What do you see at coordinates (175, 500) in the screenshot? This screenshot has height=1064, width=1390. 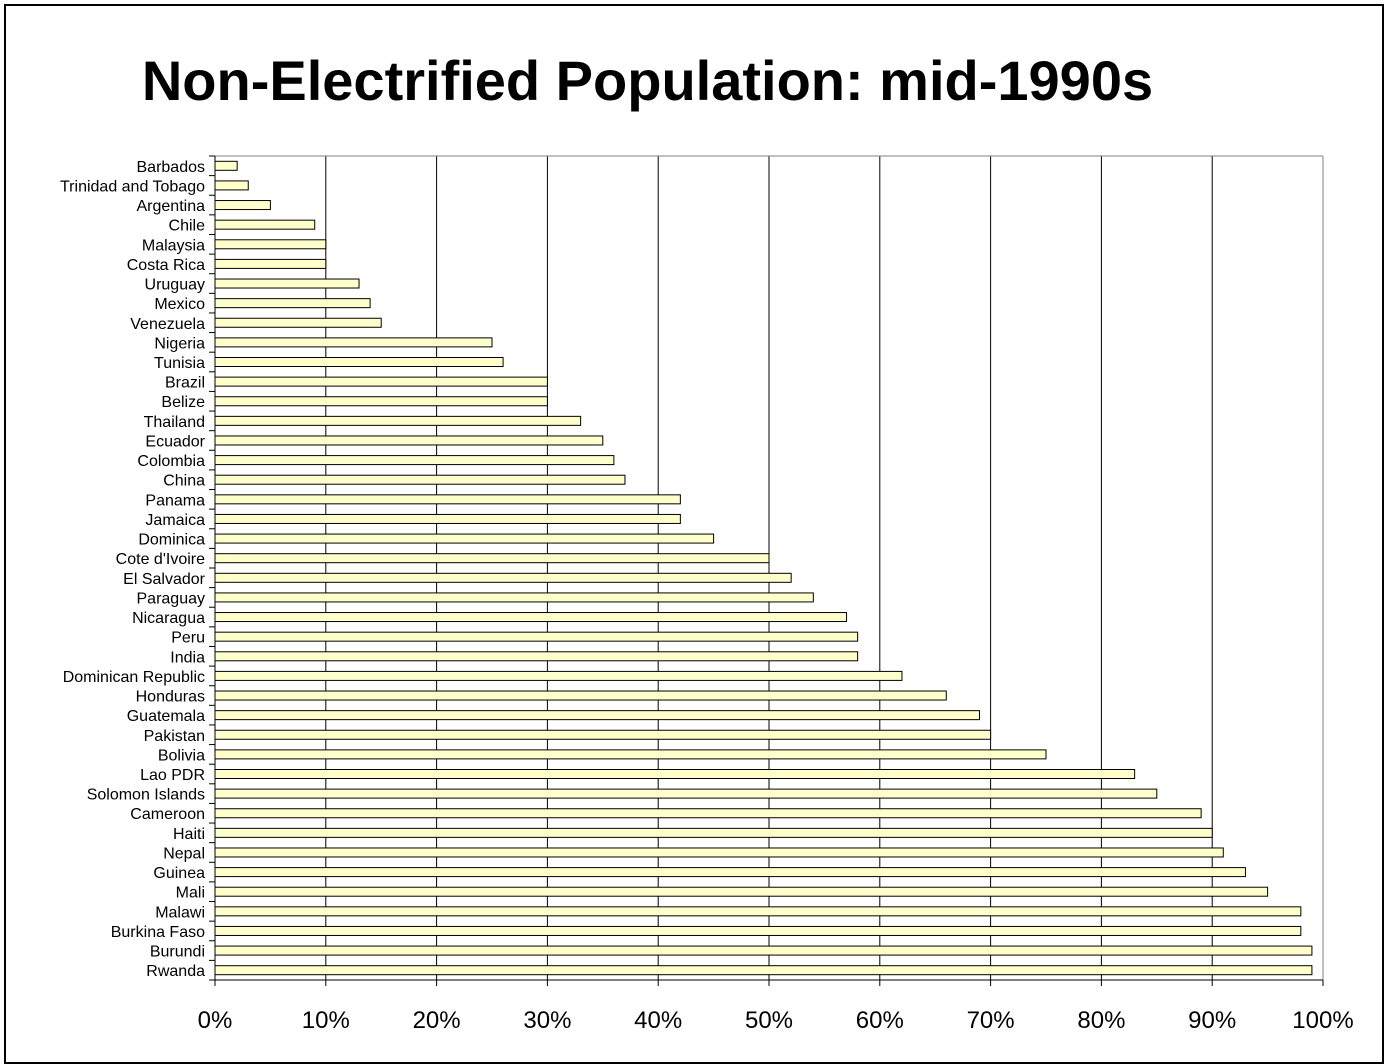 I see `category-label: Panama` at bounding box center [175, 500].